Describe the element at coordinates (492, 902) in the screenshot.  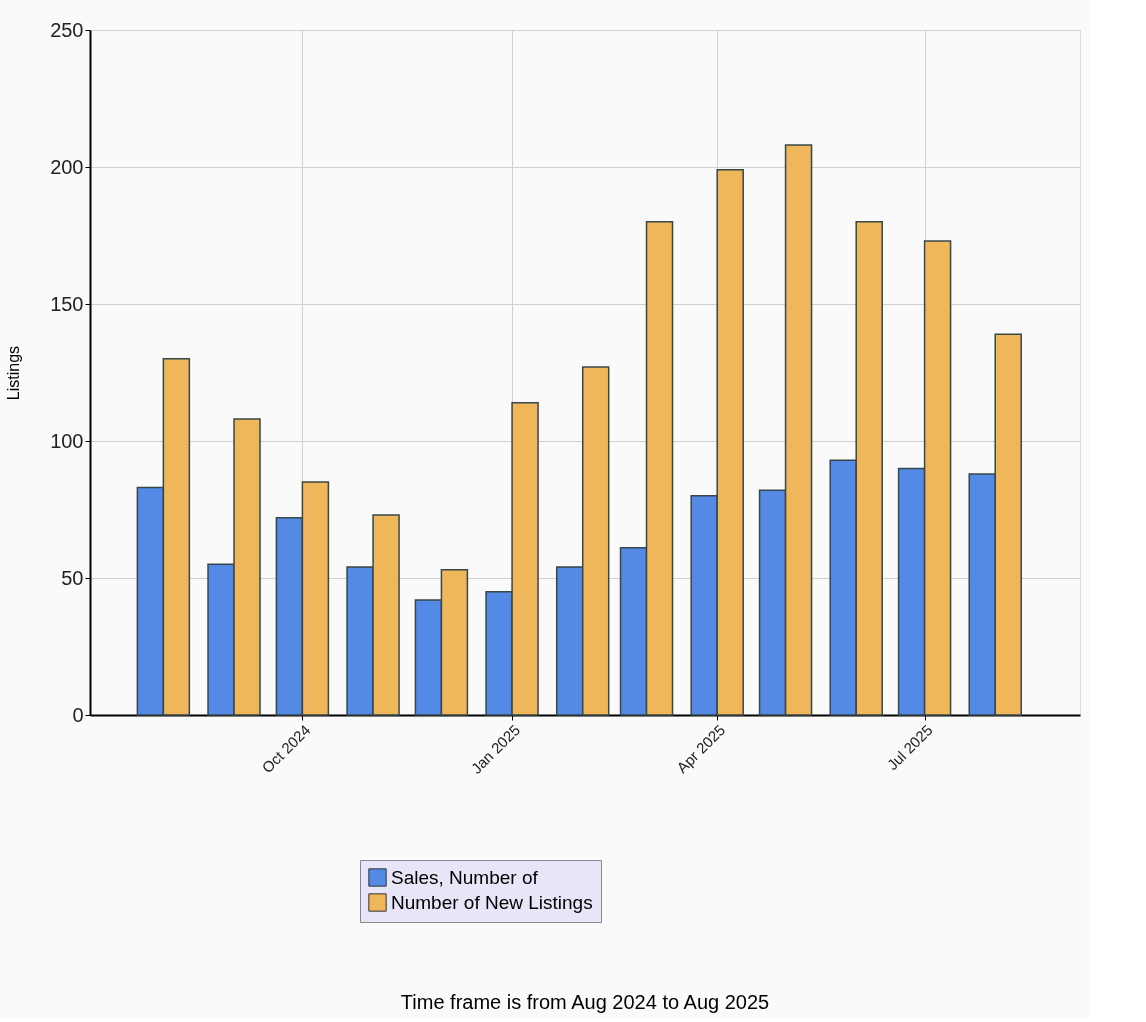
I see `legend-label: Number of New Listings` at that location.